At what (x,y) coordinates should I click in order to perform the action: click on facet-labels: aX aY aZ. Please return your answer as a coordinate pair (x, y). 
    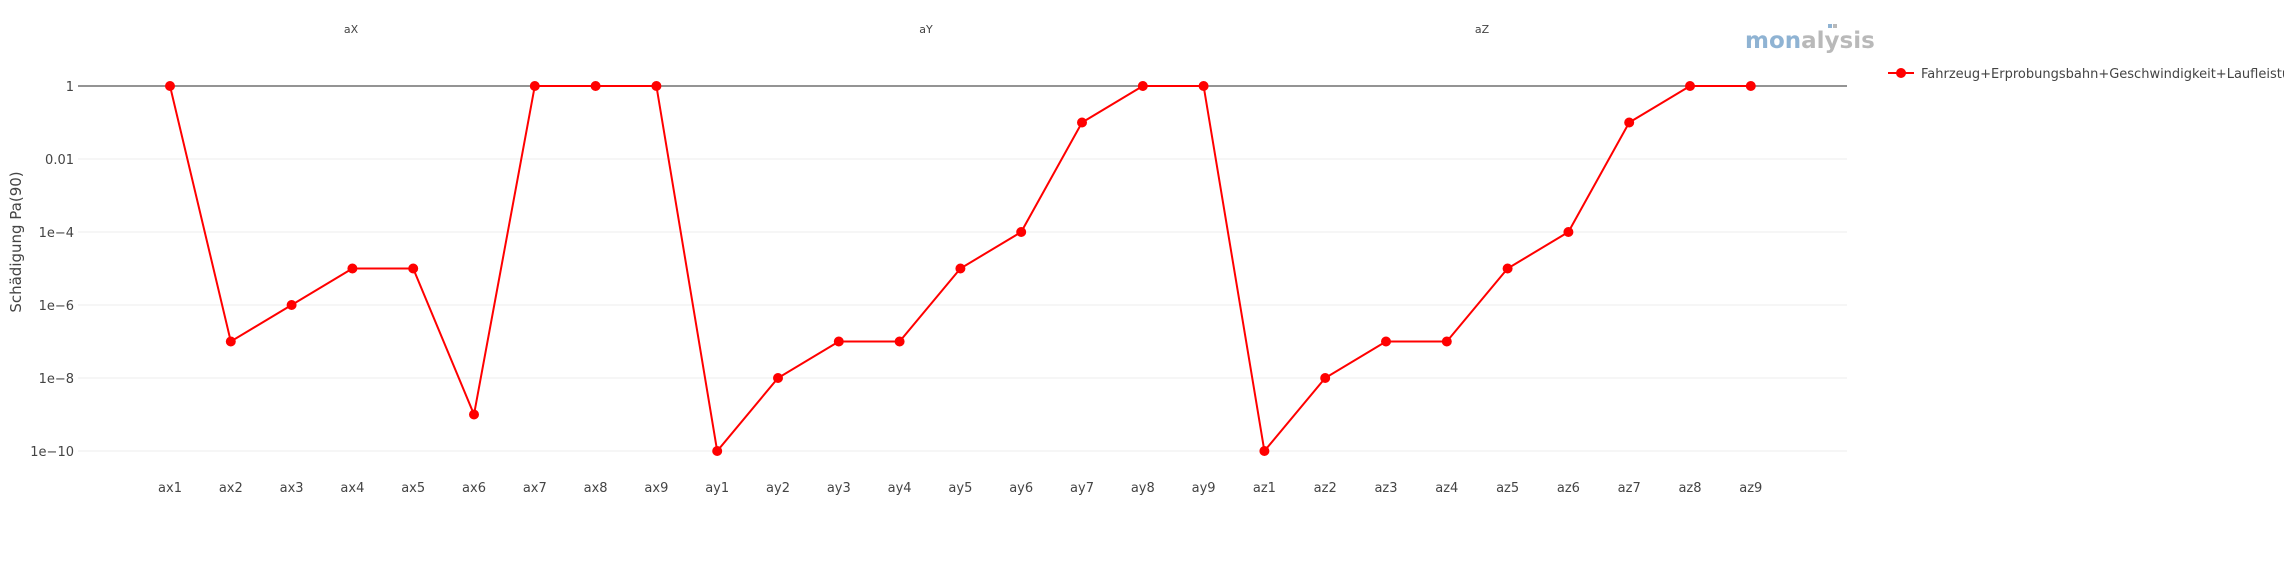
    Looking at the image, I should click on (917, 29).